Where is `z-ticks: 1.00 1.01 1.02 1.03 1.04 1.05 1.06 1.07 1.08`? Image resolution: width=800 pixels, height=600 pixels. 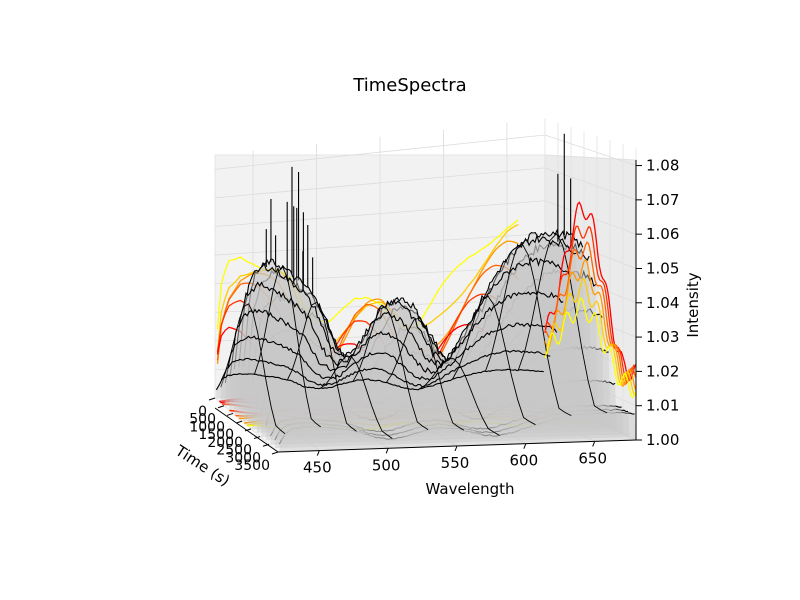
z-ticks: 1.00 1.01 1.02 1.03 1.04 1.05 1.06 1.07 1.08 is located at coordinates (657, 303).